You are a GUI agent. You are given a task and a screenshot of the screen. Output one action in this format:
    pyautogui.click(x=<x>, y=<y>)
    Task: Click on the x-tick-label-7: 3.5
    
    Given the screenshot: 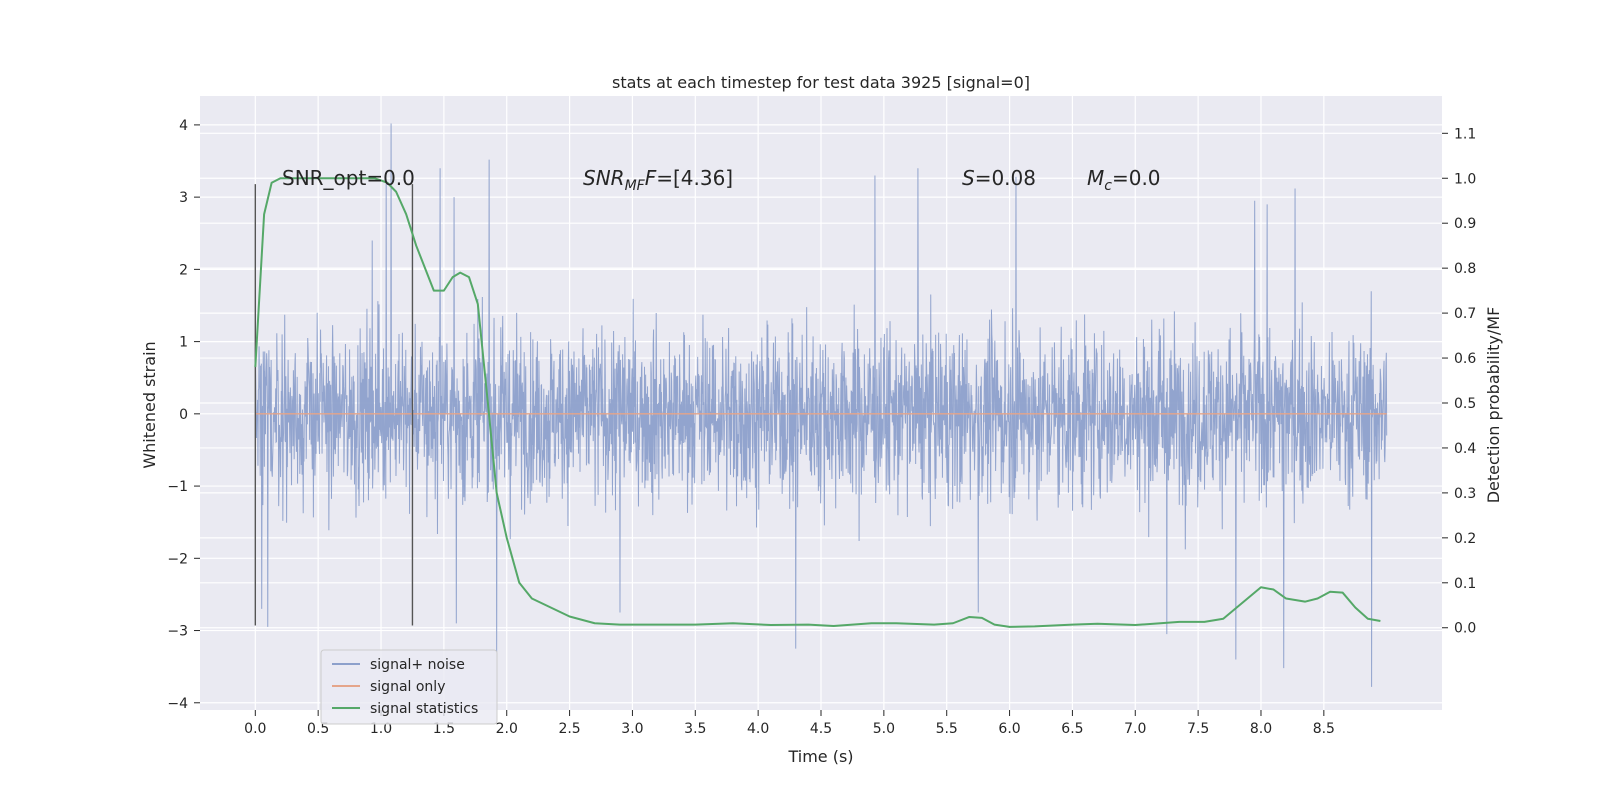 What is the action you would take?
    pyautogui.click(x=695, y=729)
    